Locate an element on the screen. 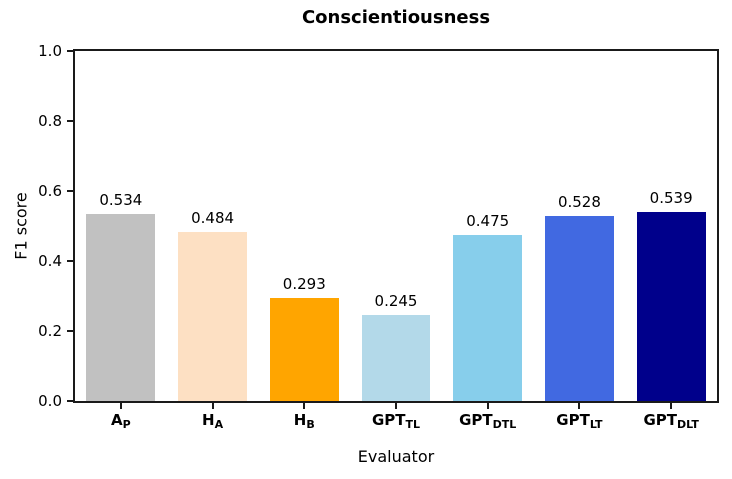  bar-value-label: 0.528 is located at coordinates (579, 202).